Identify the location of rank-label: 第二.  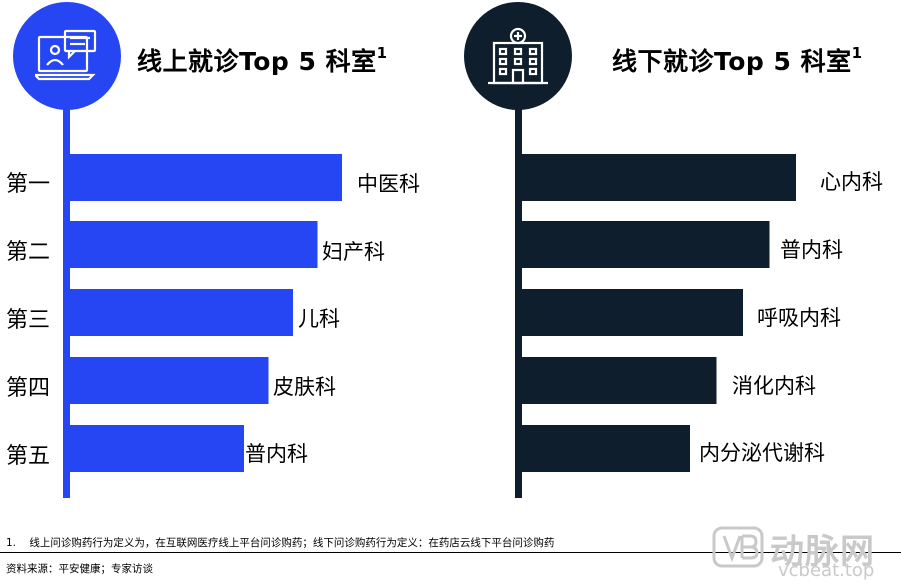
(28, 252).